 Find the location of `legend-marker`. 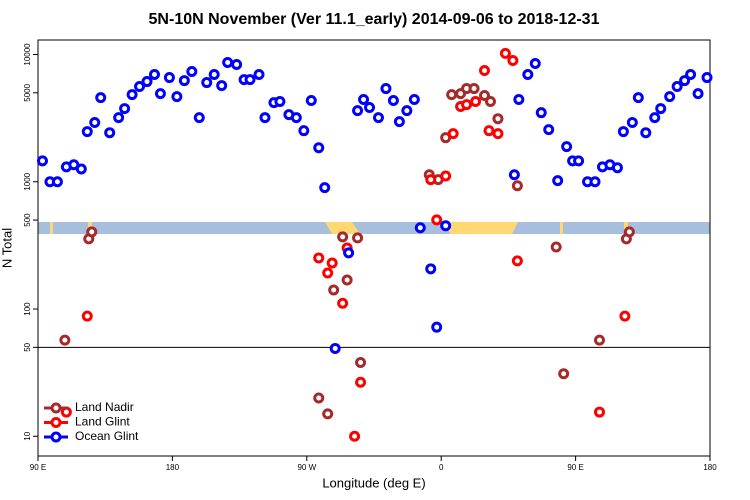

legend-marker is located at coordinates (56, 422).